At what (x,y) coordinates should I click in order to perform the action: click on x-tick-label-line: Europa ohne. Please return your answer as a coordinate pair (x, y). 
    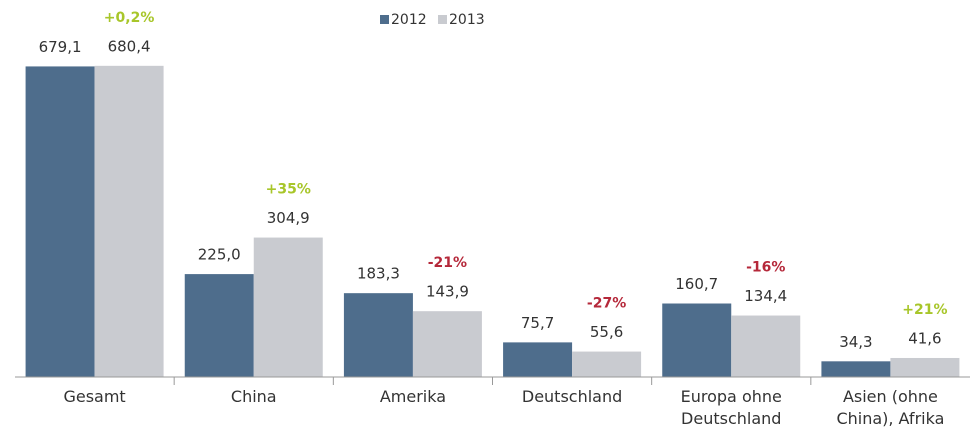
    Looking at the image, I should click on (731, 396).